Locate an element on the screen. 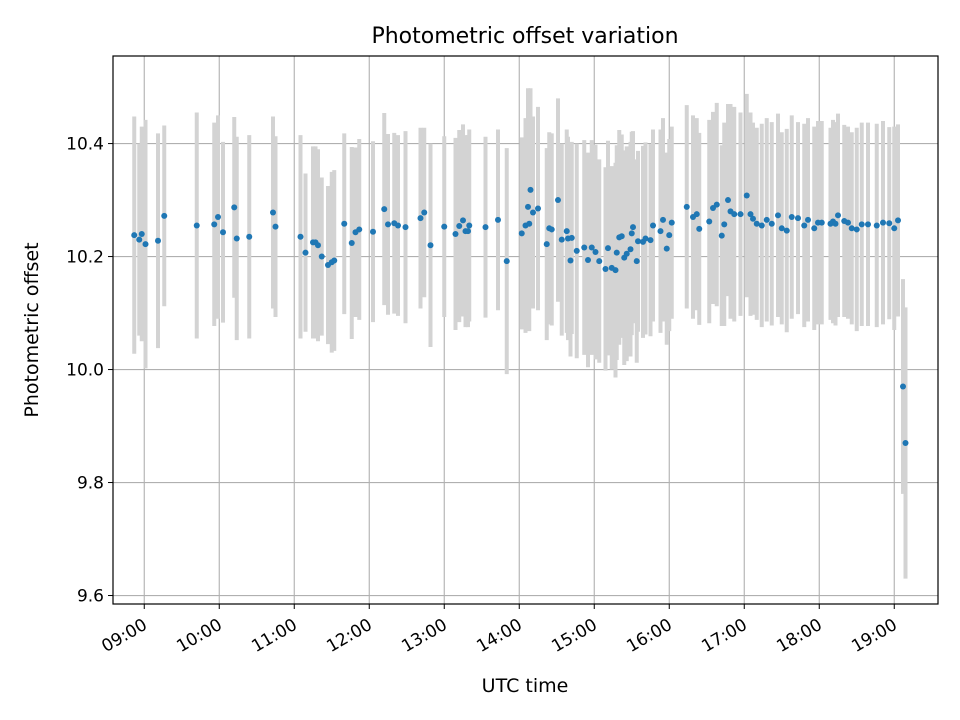 This screenshot has width=960, height=720. y-tick-label: 10.2 is located at coordinates (85, 258).